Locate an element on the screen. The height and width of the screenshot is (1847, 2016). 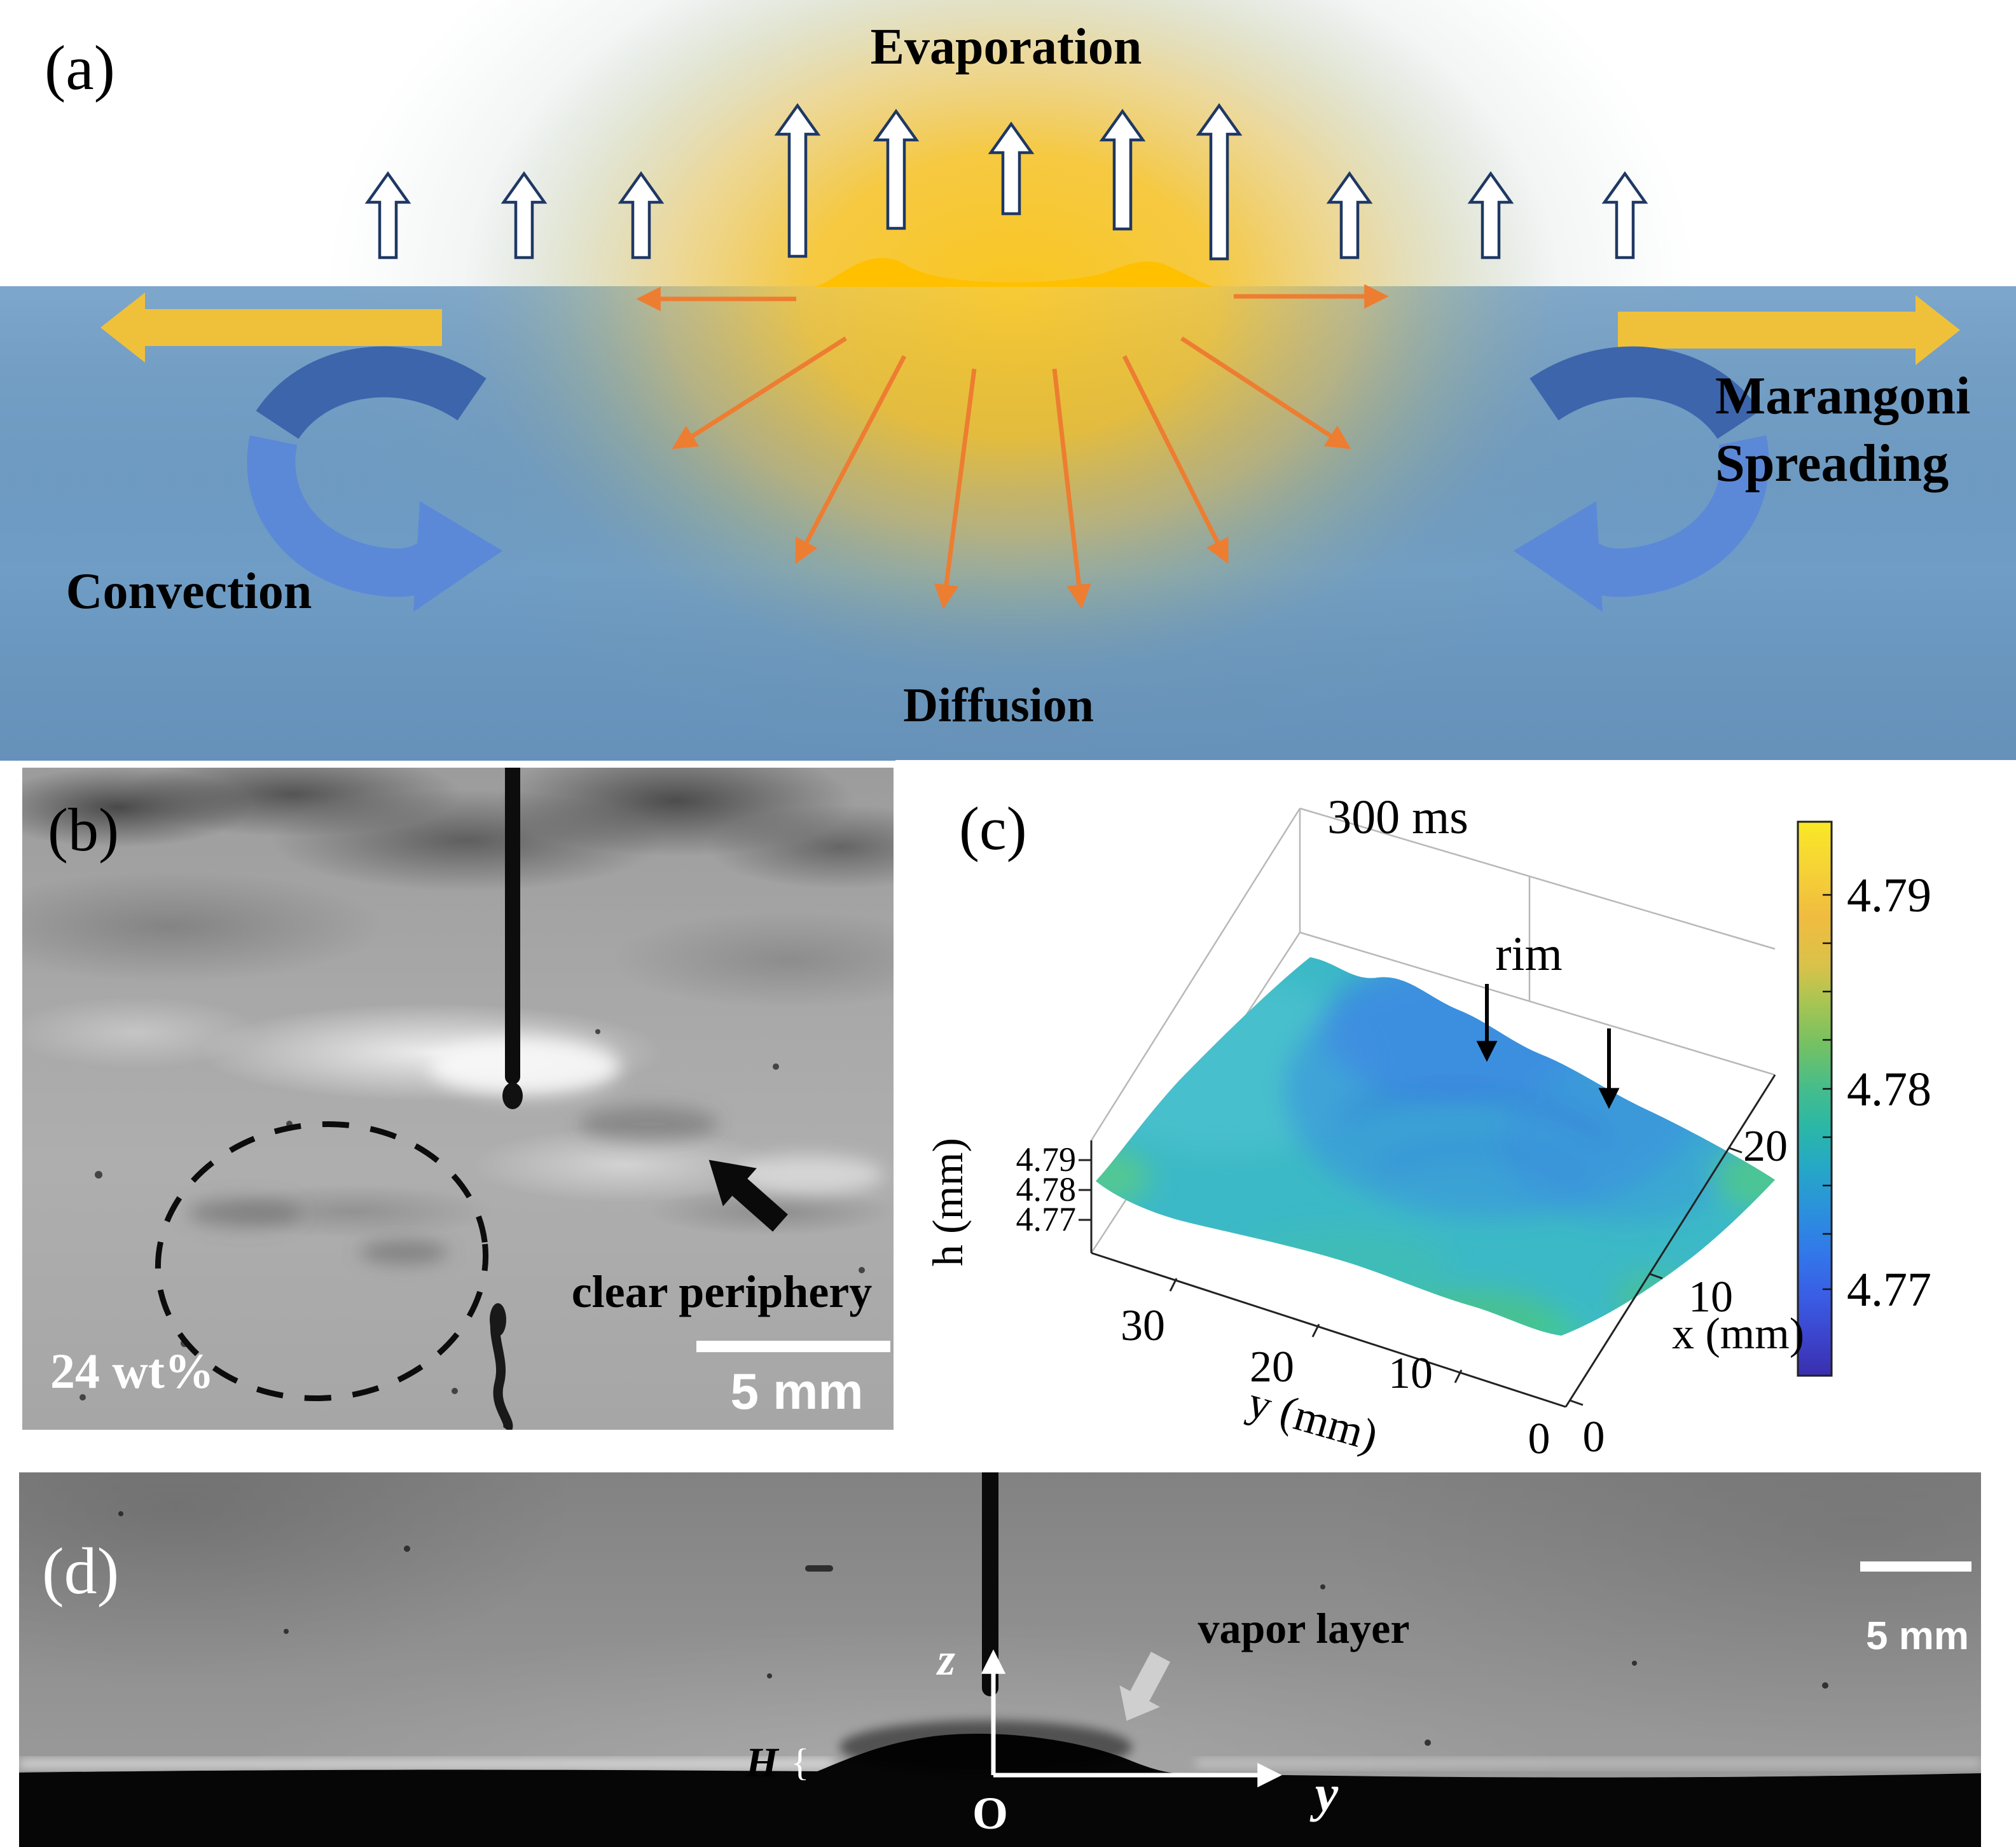
z-tick: 4.79 is located at coordinates (1046, 1160).